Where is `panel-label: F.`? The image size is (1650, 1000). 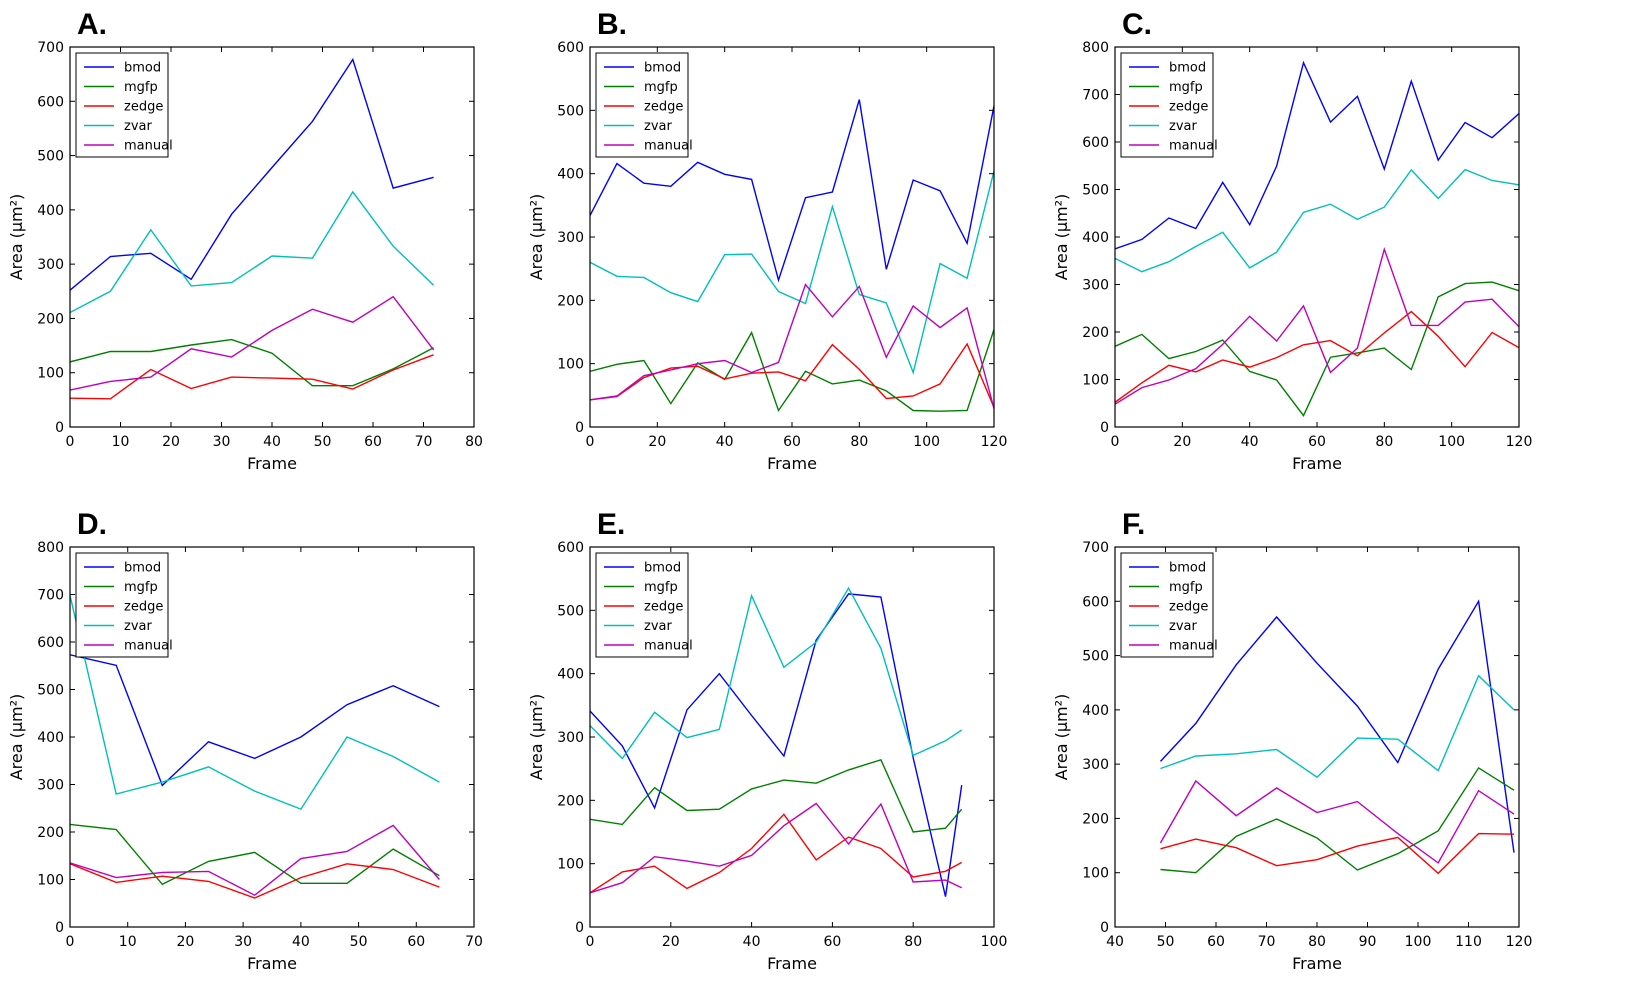
panel-label: F. is located at coordinates (1133, 524).